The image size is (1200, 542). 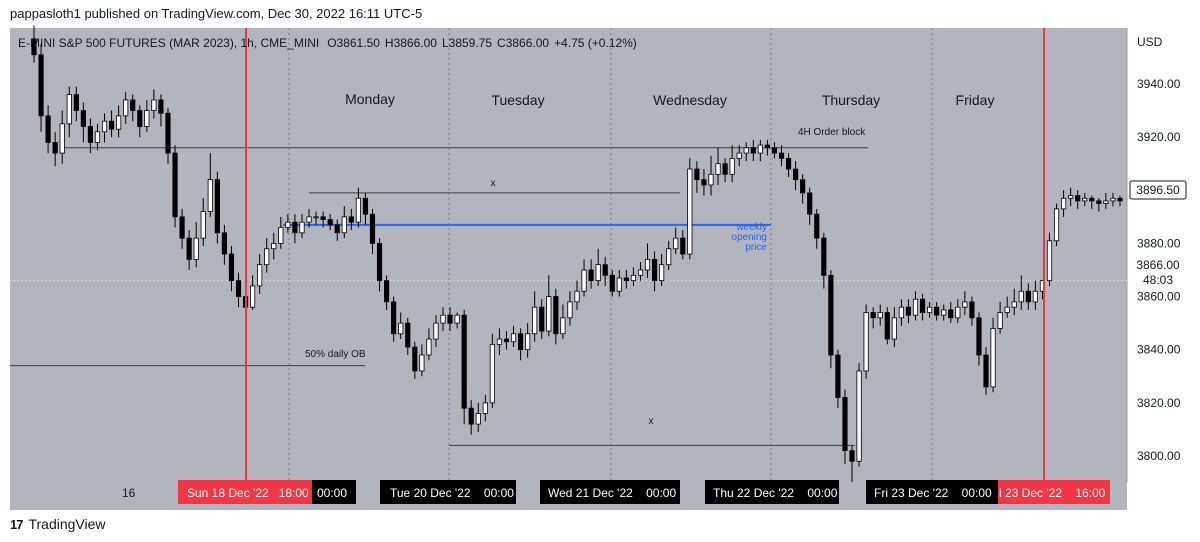 I want to click on x-mark-lower: x, so click(x=651, y=421).